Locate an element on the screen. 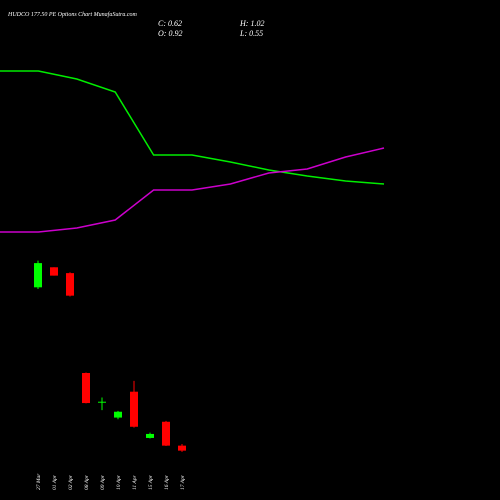  x-tick-label: 09 Apr is located at coordinates (103, 482).